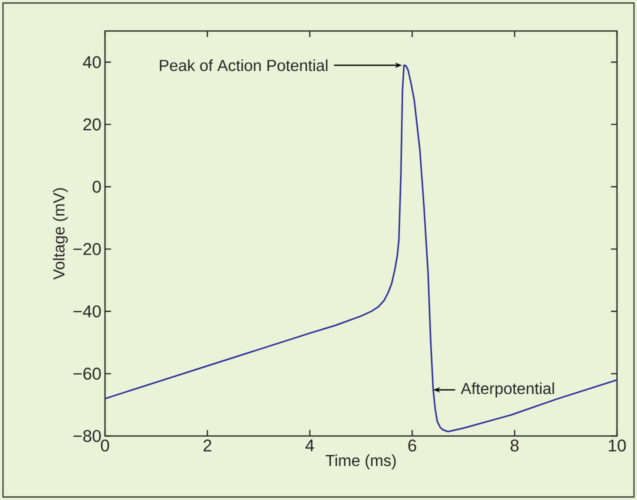 The image size is (637, 500). I want to click on x-tick-label: 8, so click(514, 446).